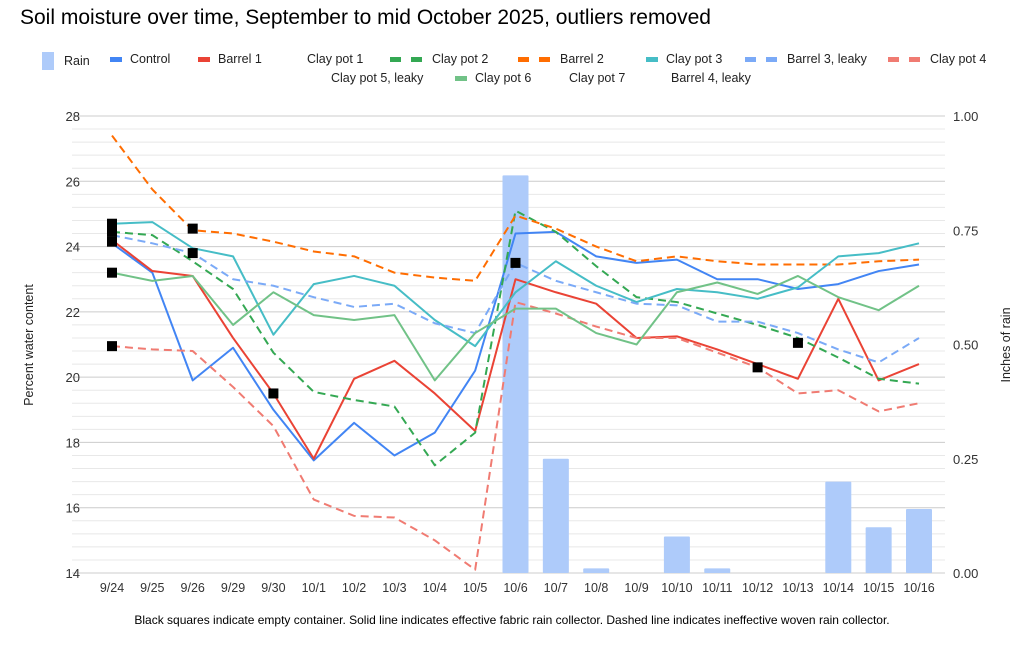  I want to click on y-tick-label: 26, so click(73, 181).